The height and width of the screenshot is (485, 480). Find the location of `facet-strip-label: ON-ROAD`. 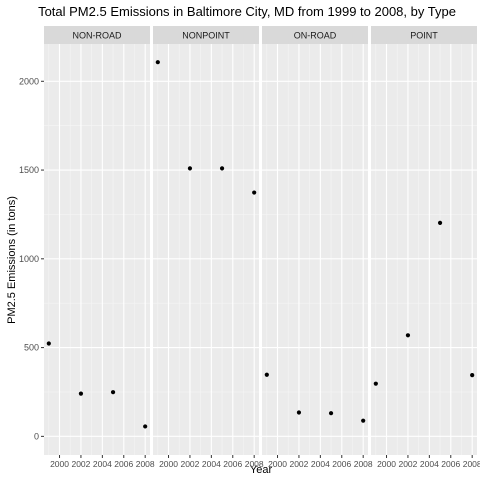

facet-strip-label: ON-ROAD is located at coordinates (315, 36).